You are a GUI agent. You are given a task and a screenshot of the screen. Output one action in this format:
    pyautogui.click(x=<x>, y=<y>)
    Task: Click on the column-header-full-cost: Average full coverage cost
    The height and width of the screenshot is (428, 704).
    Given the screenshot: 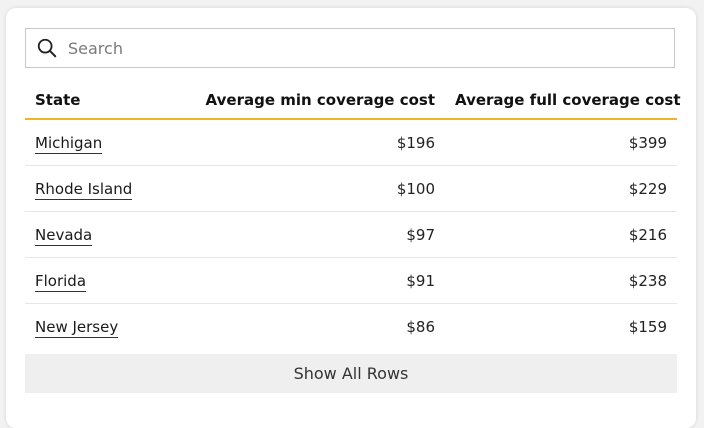 What is the action you would take?
    pyautogui.click(x=562, y=101)
    